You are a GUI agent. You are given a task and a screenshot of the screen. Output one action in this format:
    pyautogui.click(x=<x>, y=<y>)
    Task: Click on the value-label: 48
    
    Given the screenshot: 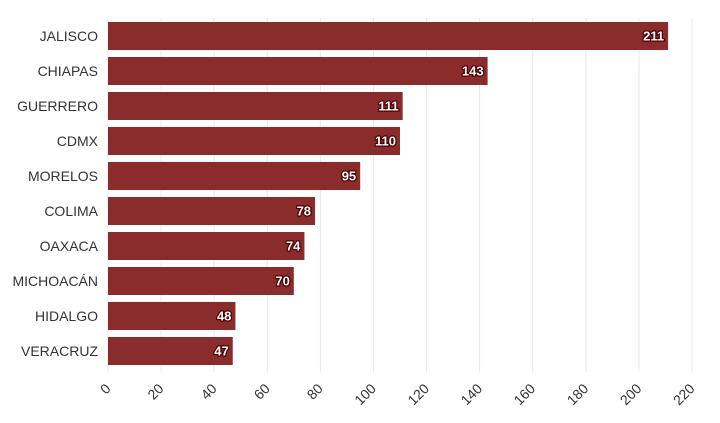 What is the action you would take?
    pyautogui.click(x=224, y=316)
    